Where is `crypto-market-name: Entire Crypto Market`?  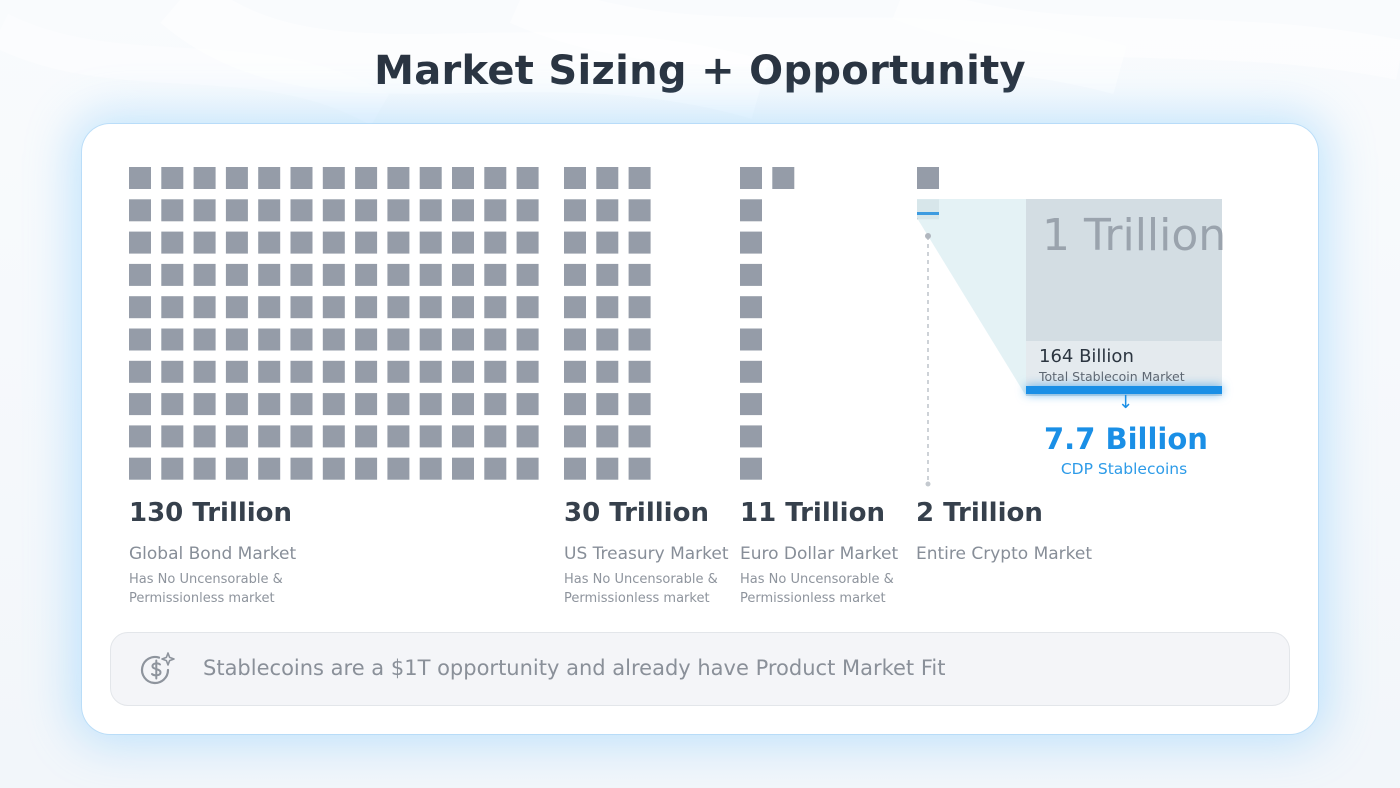 crypto-market-name: Entire Crypto Market is located at coordinates (1004, 554).